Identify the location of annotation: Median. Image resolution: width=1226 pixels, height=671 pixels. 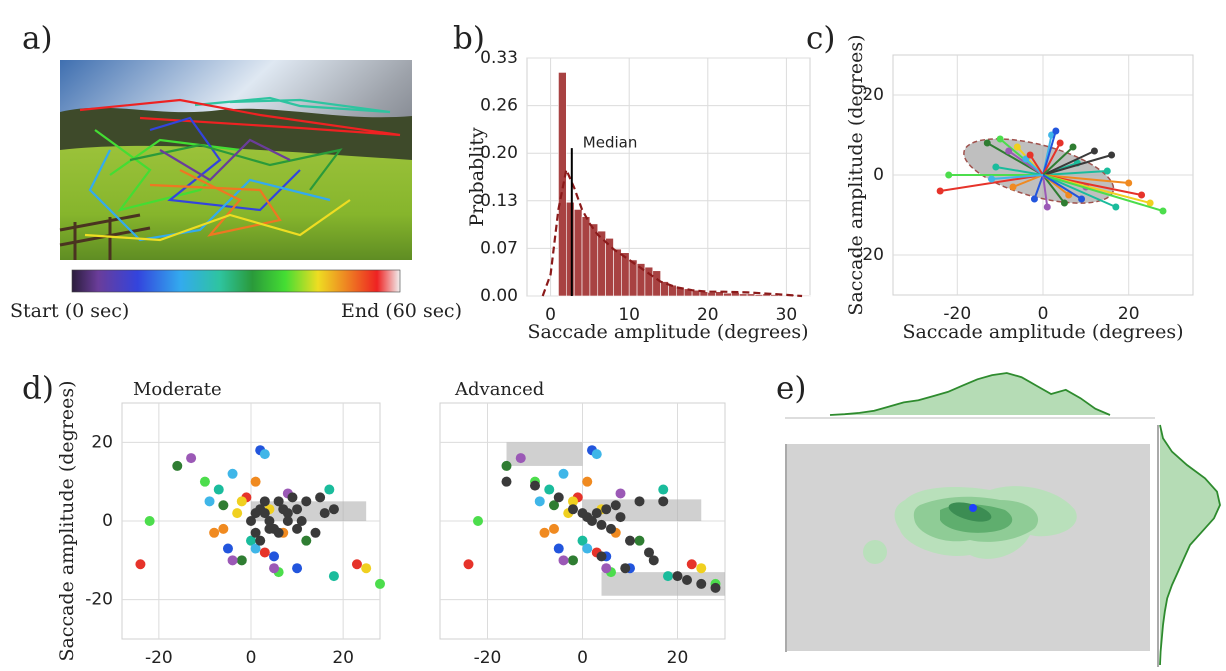
(610, 143).